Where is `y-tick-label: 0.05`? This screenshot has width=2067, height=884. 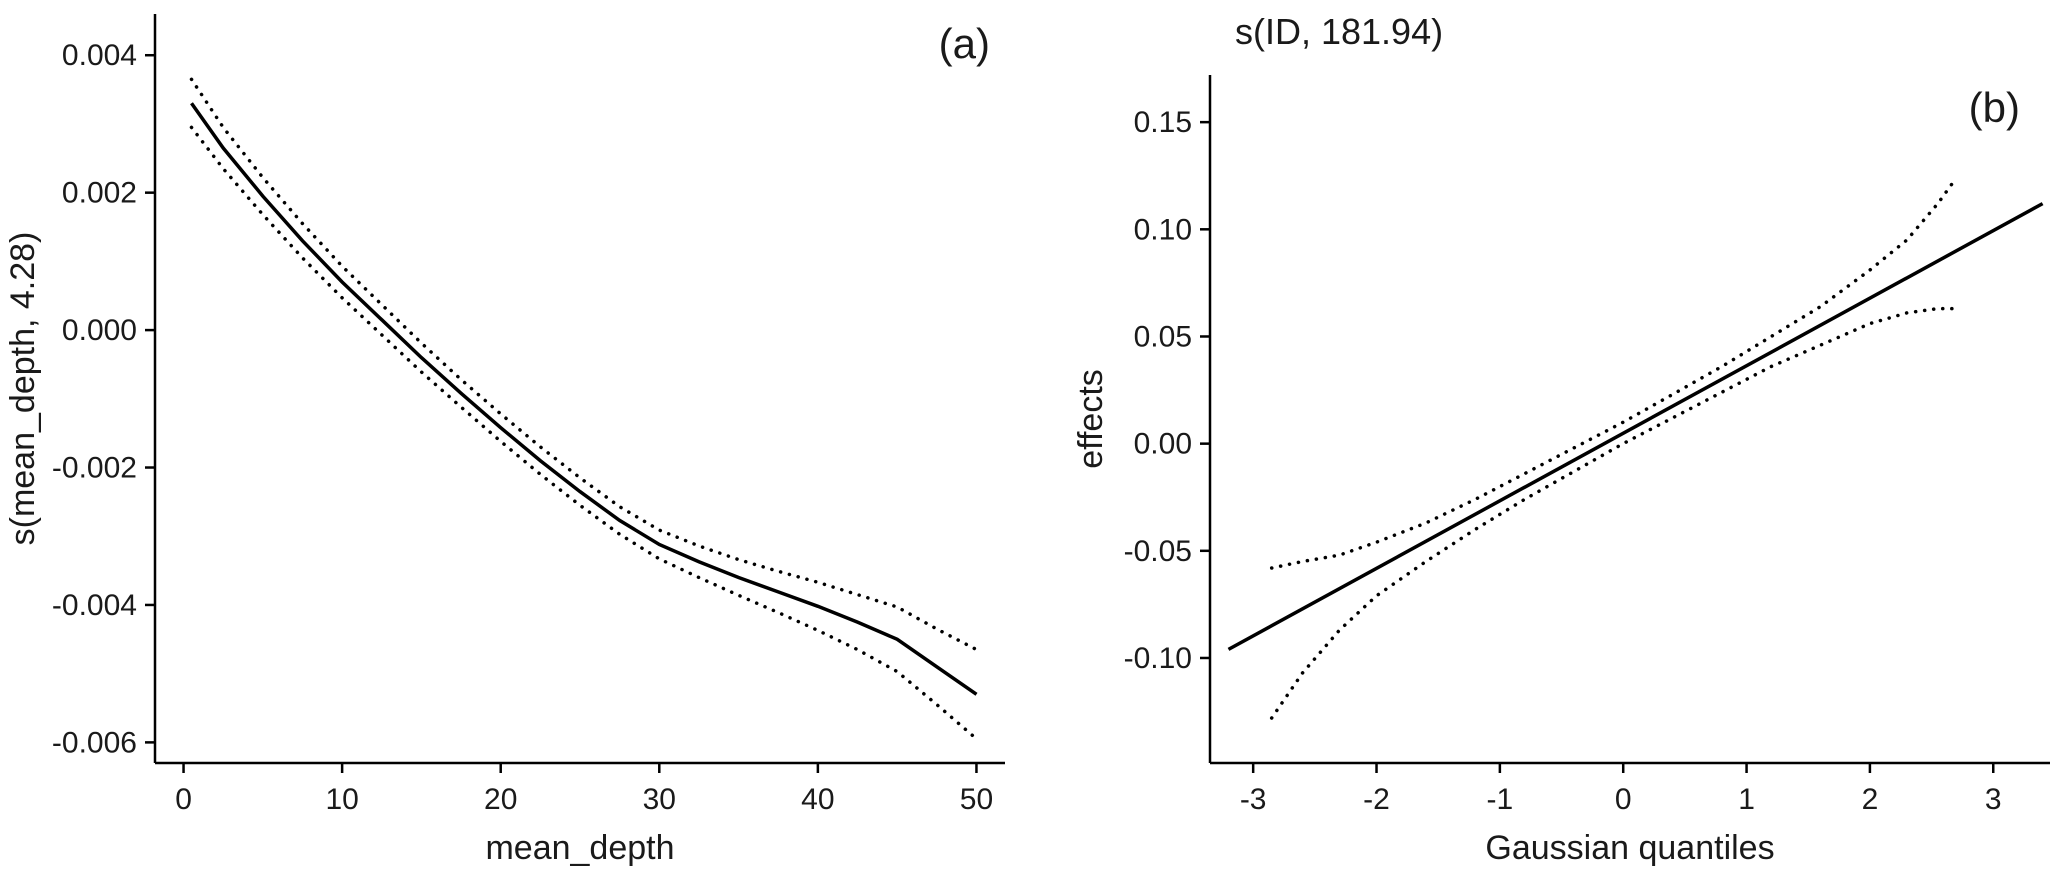
y-tick-label: 0.05 is located at coordinates (1163, 336).